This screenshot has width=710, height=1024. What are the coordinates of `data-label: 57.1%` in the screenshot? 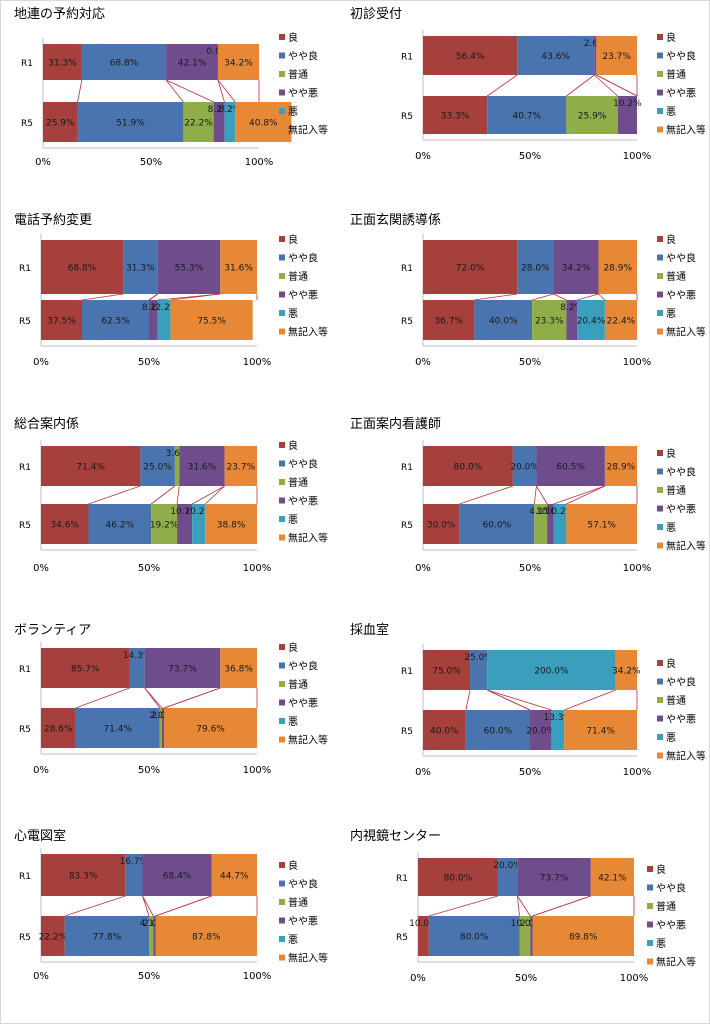 It's located at (601, 526).